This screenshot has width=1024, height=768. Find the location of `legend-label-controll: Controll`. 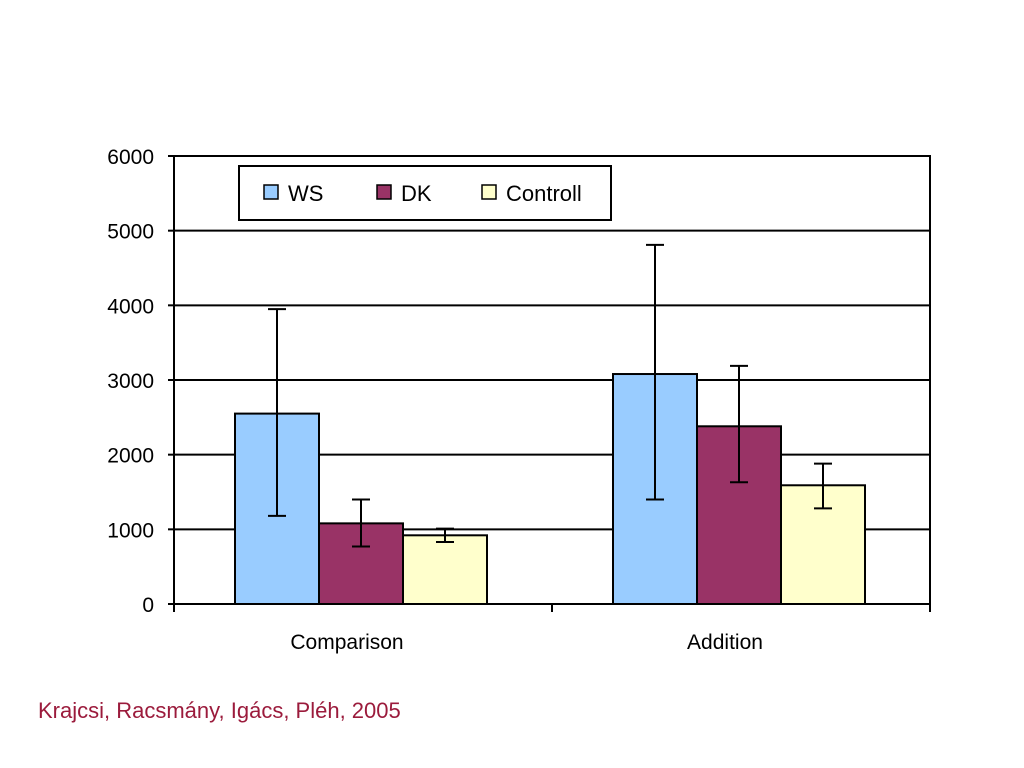

legend-label-controll: Controll is located at coordinates (544, 193).